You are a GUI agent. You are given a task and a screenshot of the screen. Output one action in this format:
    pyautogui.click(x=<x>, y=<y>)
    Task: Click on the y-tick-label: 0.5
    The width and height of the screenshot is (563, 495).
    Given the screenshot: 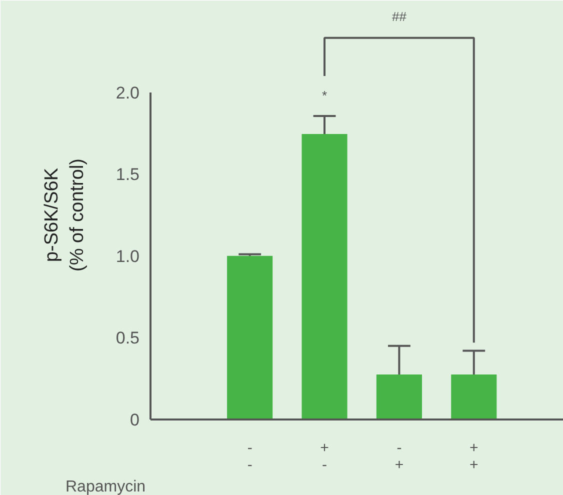 What is the action you would take?
    pyautogui.click(x=128, y=338)
    